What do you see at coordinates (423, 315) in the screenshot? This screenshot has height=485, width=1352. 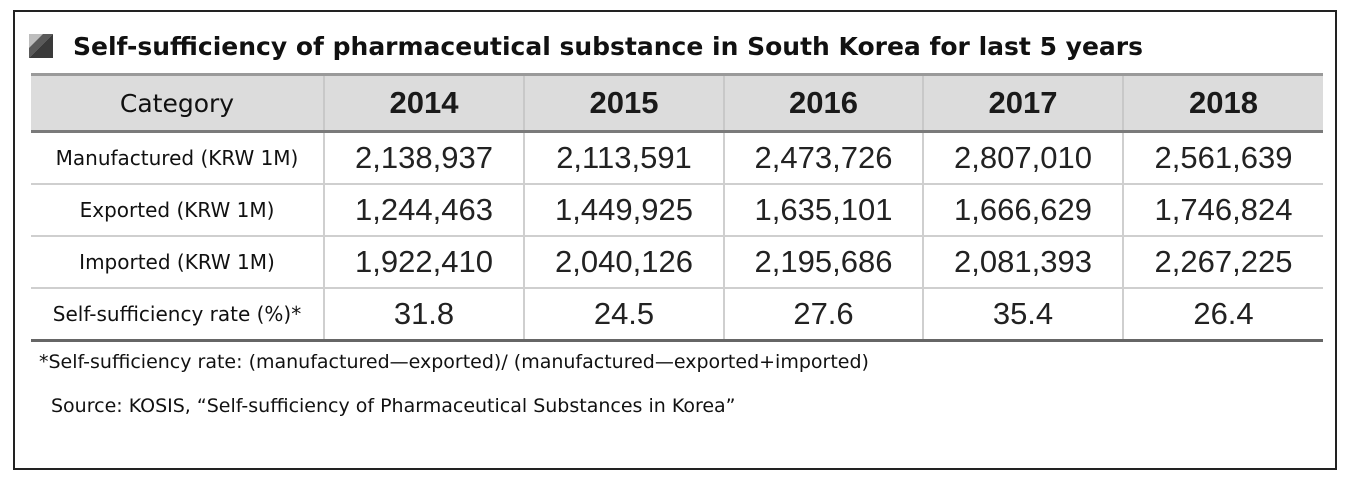 I see `table-cell: 31.8` at bounding box center [423, 315].